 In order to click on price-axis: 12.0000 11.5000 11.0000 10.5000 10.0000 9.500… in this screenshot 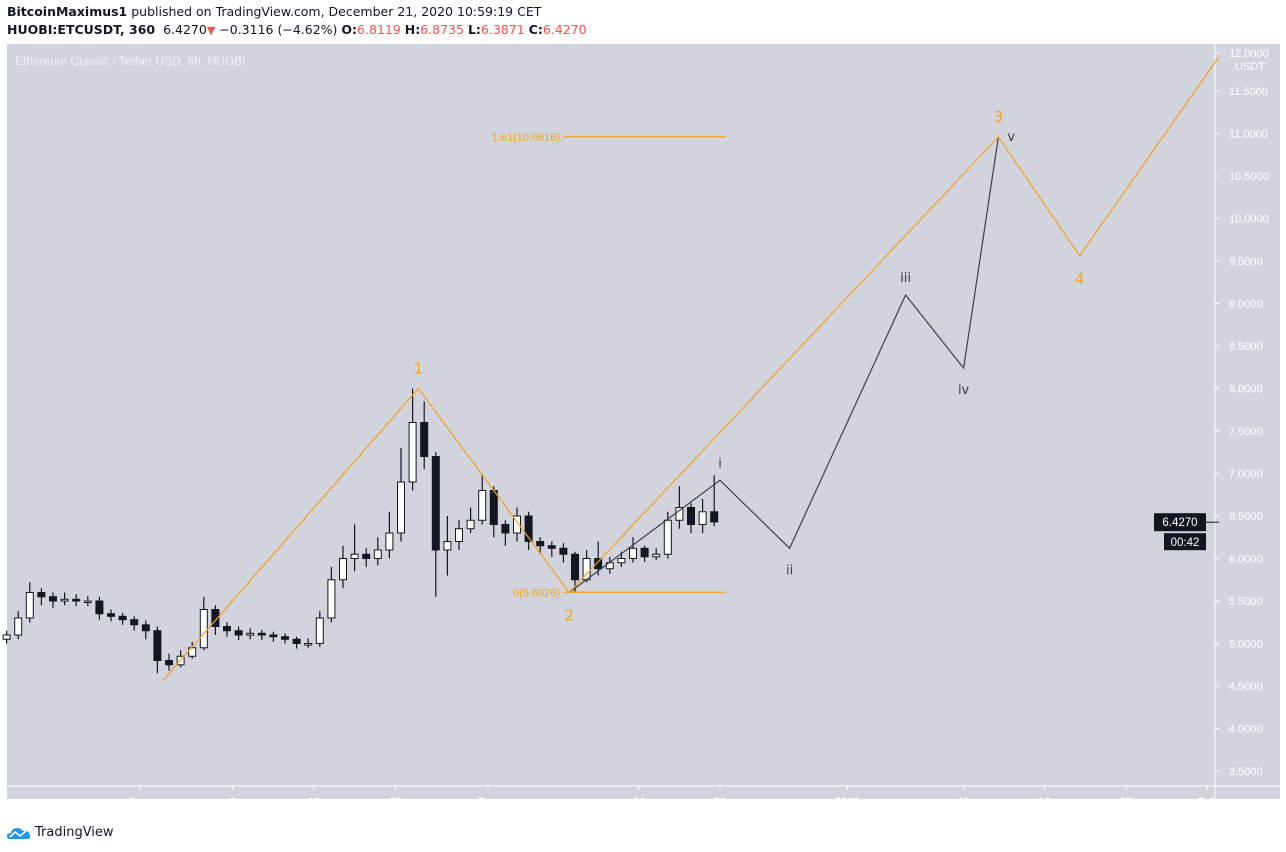, I will do `click(1242, 413)`.